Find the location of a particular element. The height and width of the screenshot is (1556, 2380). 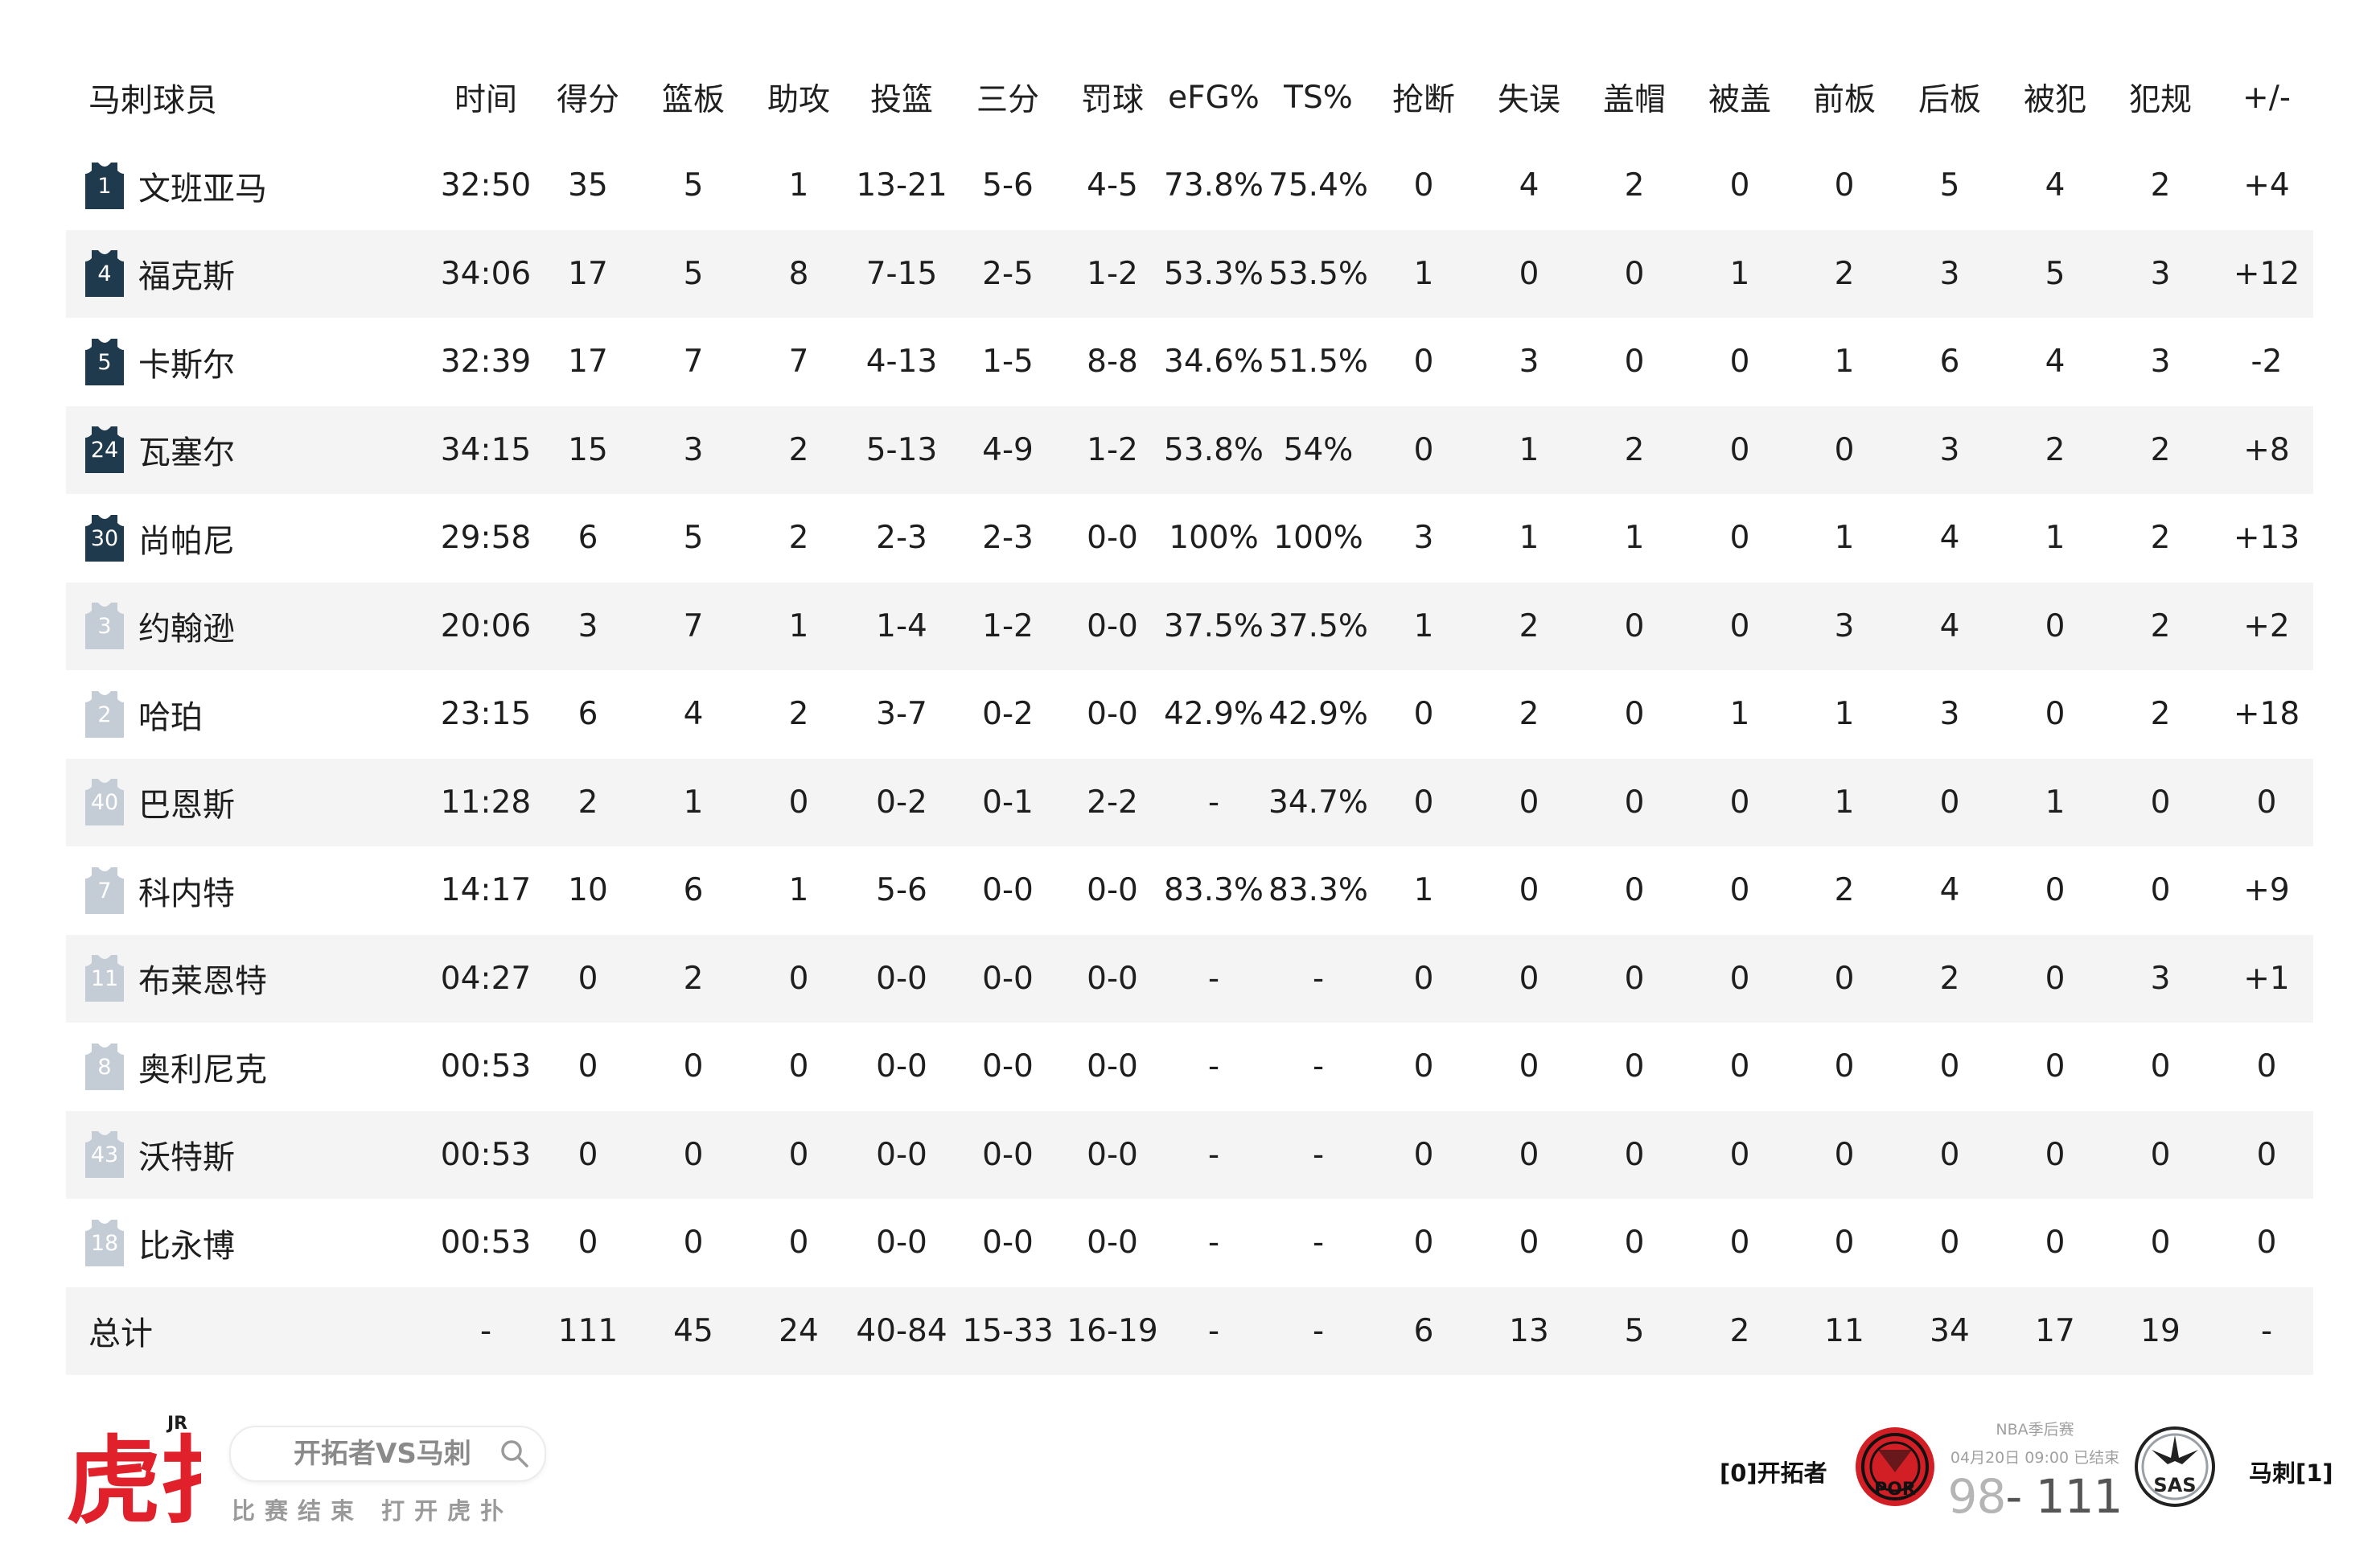

game-stage: NBA季后赛 is located at coordinates (2035, 1430).